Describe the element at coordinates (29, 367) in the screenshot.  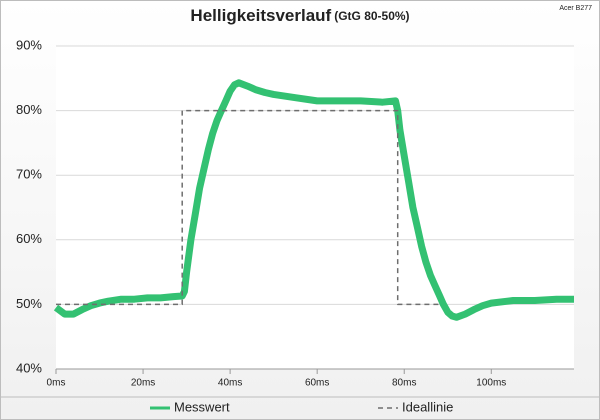
I see `y-tick-label: 40%` at that location.